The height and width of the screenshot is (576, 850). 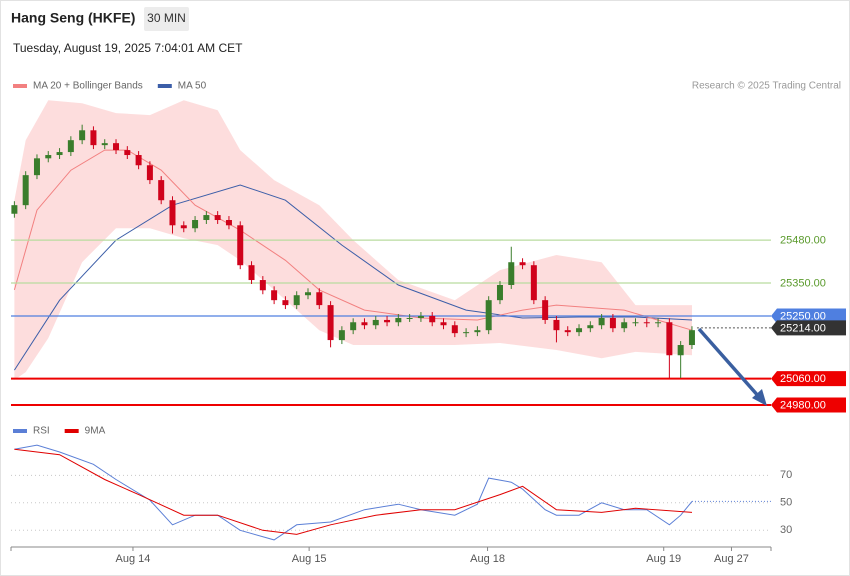 I want to click on legend-label: 9MA, so click(x=95, y=431).